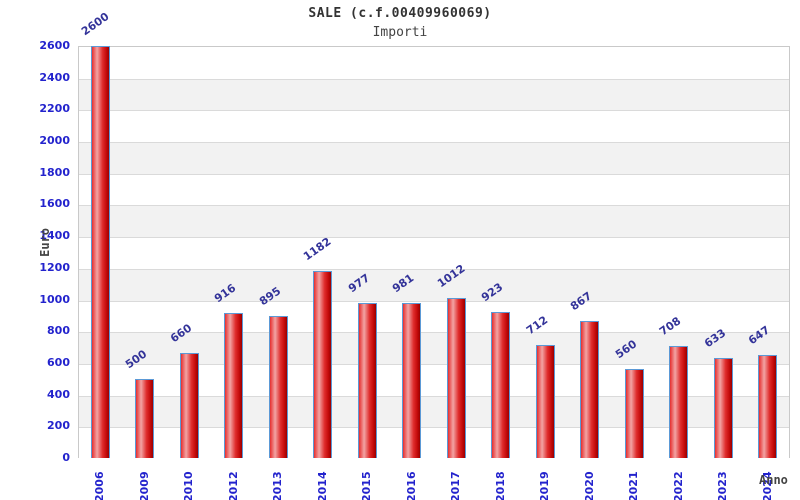 The height and width of the screenshot is (500, 800). What do you see at coordinates (100, 485) in the screenshot?
I see `x-tick-label: 2006` at bounding box center [100, 485].